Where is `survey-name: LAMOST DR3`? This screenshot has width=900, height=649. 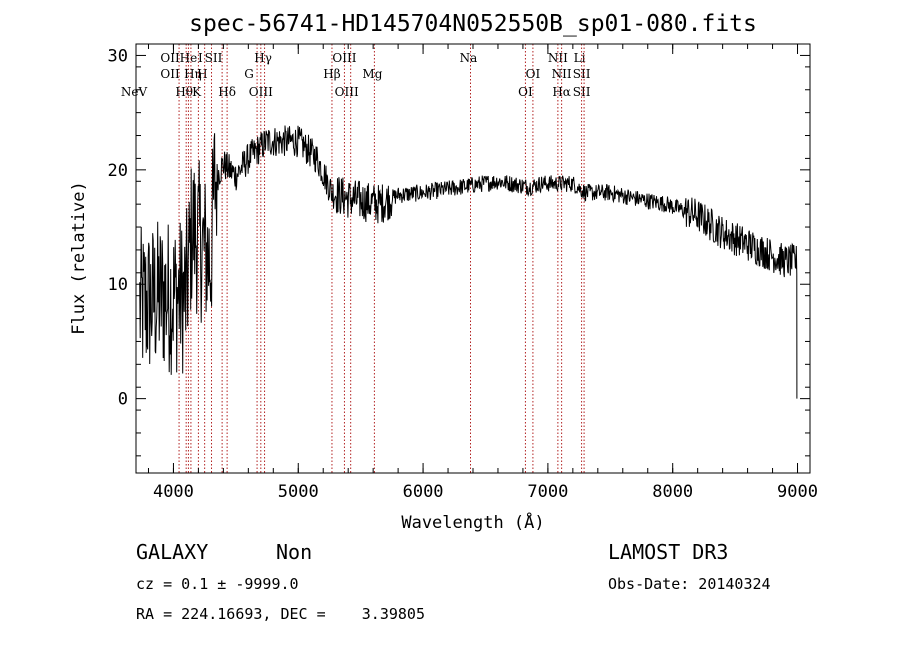
survey-name: LAMOST DR3 is located at coordinates (668, 552).